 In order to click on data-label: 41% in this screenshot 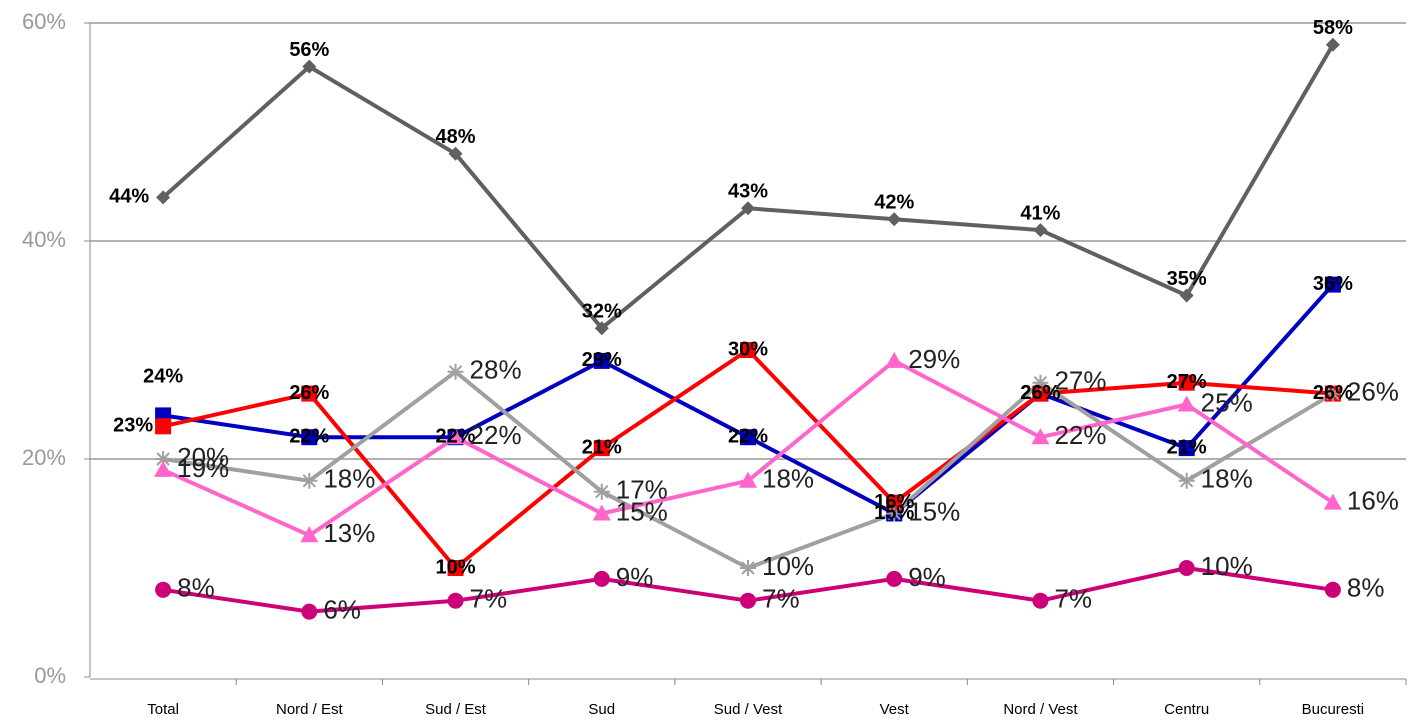, I will do `click(1040, 213)`.